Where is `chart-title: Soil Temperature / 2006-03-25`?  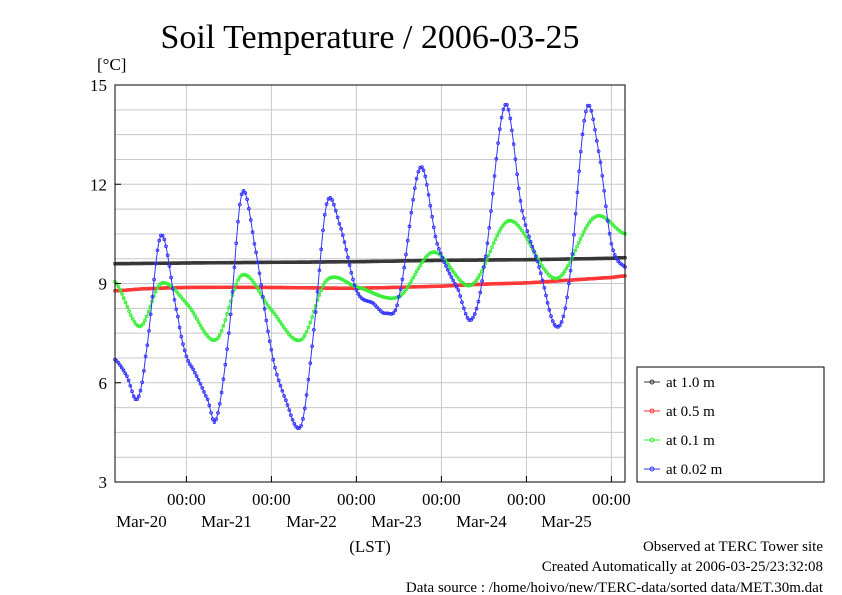
chart-title: Soil Temperature / 2006-03-25 is located at coordinates (369, 37).